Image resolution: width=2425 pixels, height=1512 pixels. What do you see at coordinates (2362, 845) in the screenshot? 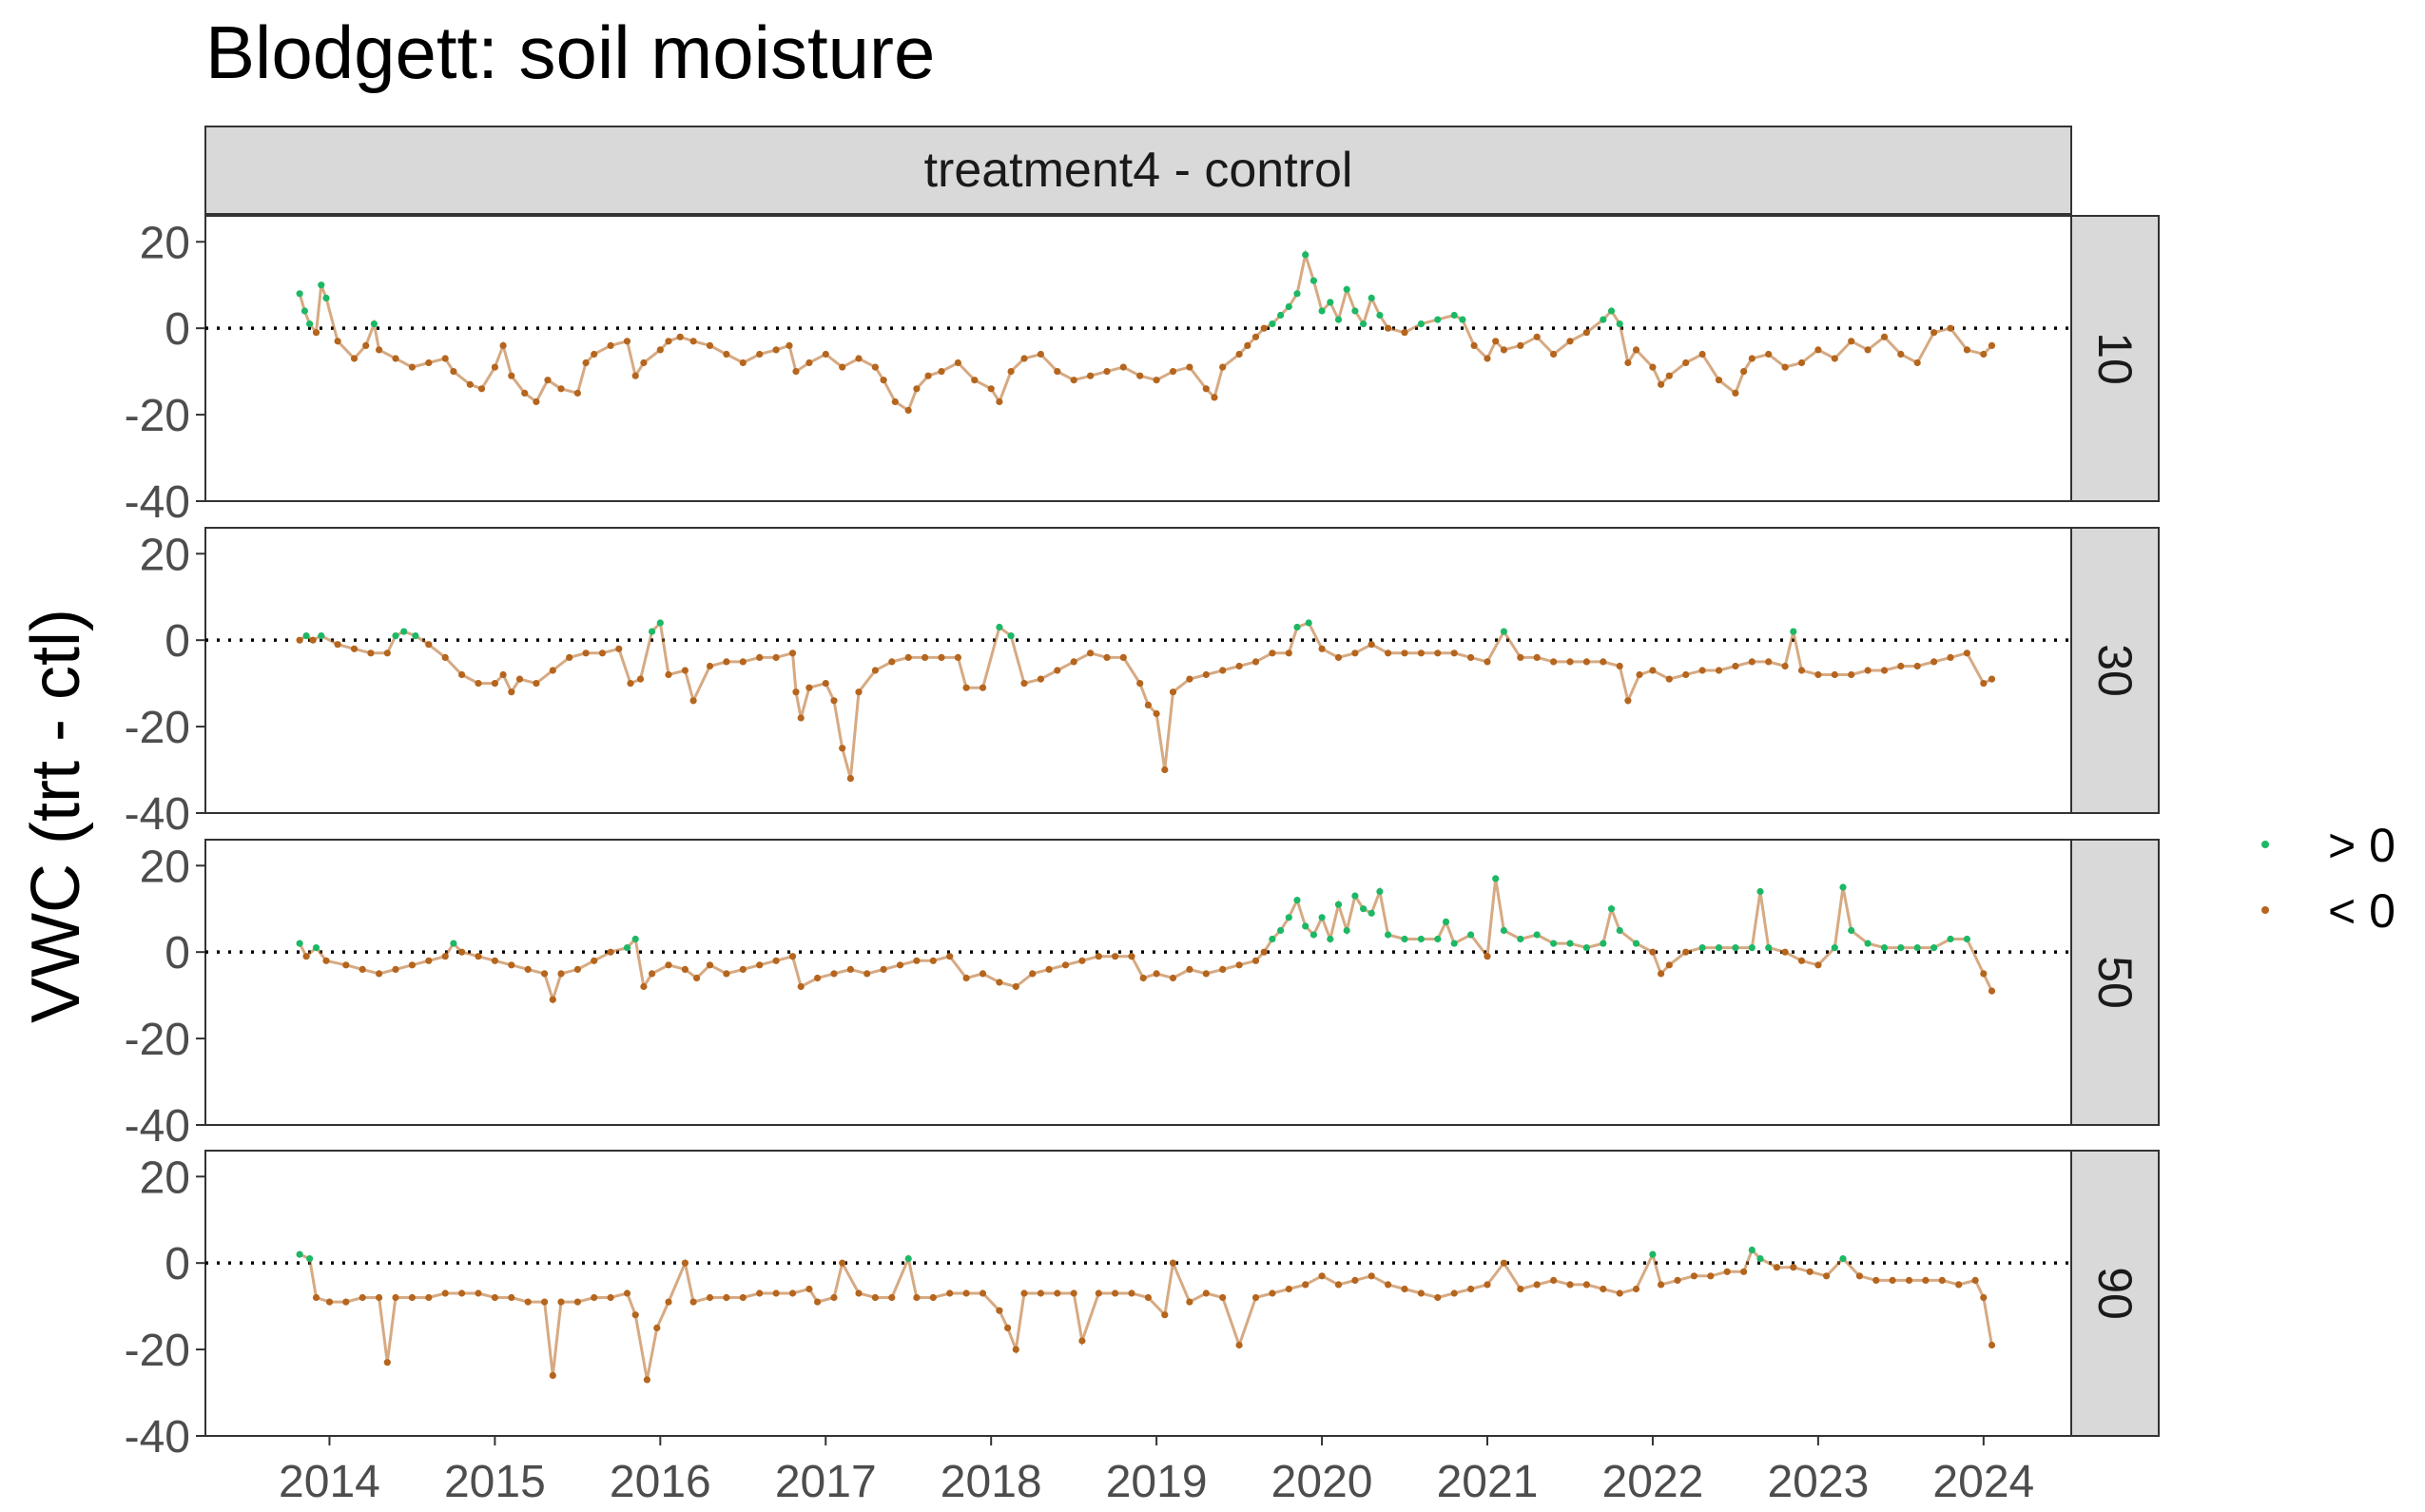
I see `legend-label-positive: > 0` at bounding box center [2362, 845].